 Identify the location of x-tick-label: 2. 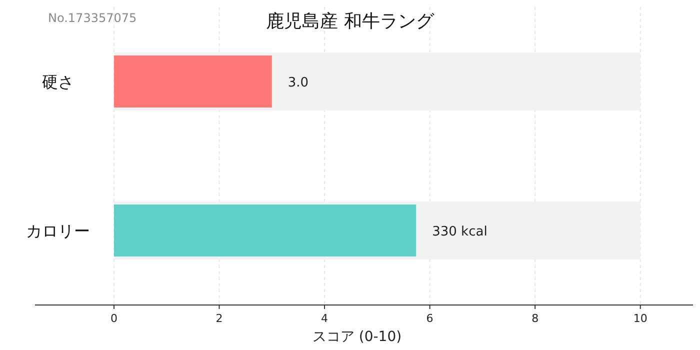
(219, 318).